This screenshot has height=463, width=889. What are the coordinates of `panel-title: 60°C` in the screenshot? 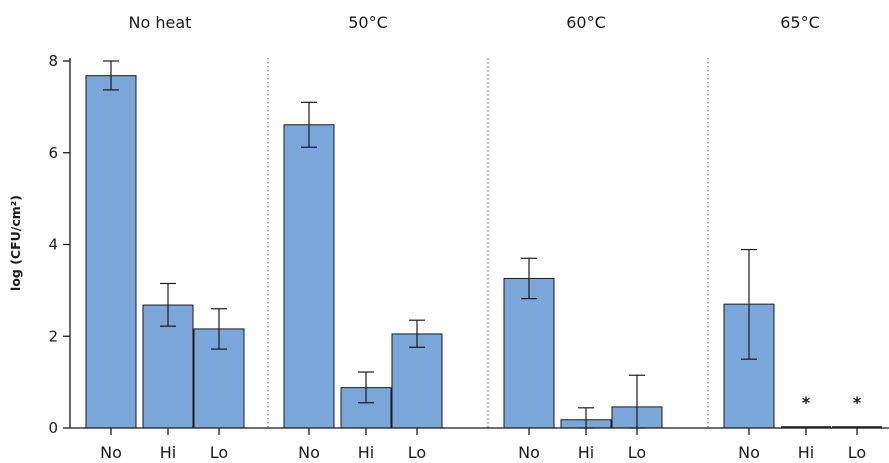 It's located at (586, 22).